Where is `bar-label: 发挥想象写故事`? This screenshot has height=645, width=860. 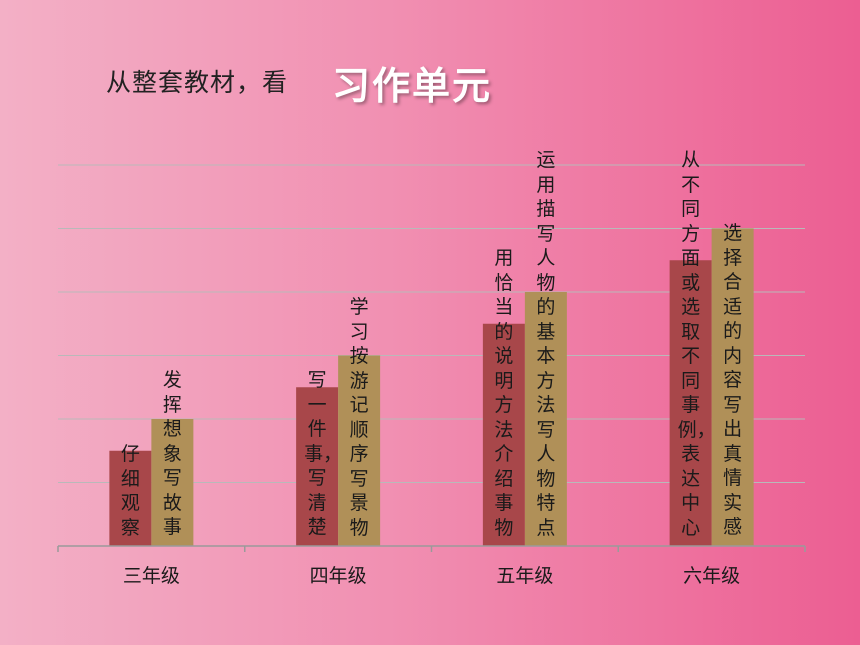 bar-label: 发挥想象写故事 is located at coordinates (172, 453).